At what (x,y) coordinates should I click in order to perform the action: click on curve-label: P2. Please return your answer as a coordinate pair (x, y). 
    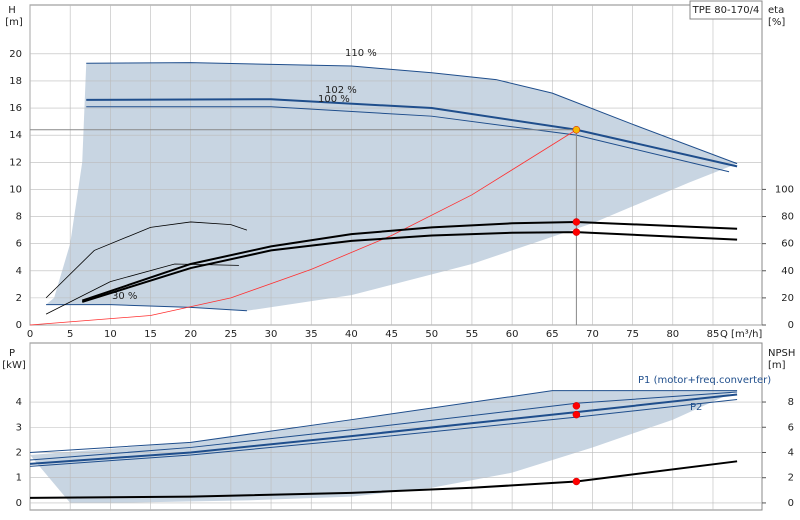
    Looking at the image, I should click on (696, 407).